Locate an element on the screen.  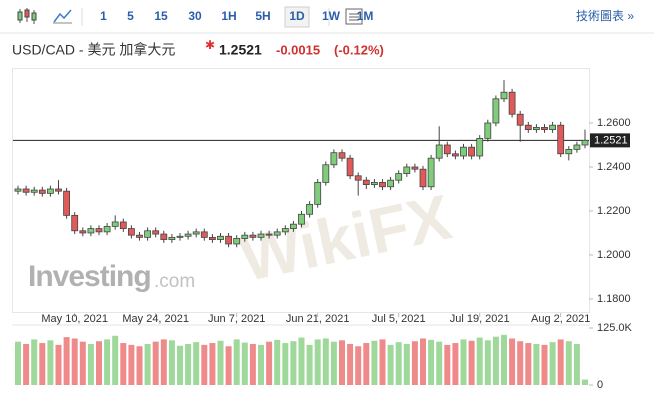
y-tick-label: 1.1800 is located at coordinates (614, 299).